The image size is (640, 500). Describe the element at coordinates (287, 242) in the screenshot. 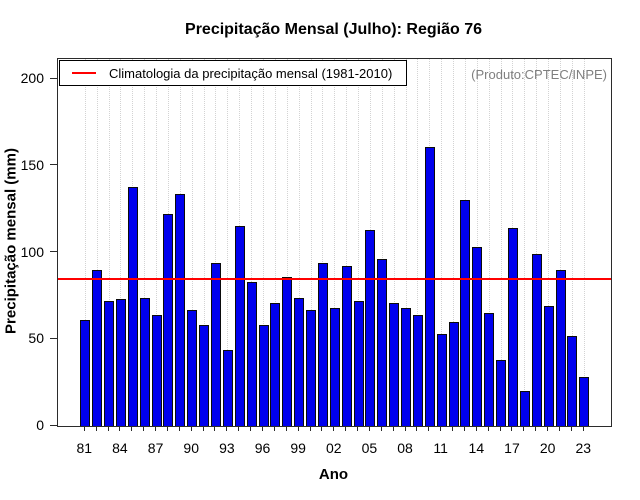

I see `gridline-1998` at that location.